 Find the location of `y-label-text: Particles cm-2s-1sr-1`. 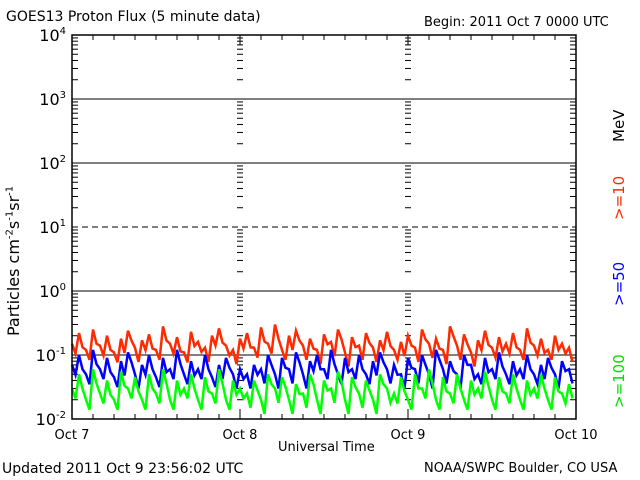

y-label-text: Particles cm-2s-1sr-1 is located at coordinates (13, 260).